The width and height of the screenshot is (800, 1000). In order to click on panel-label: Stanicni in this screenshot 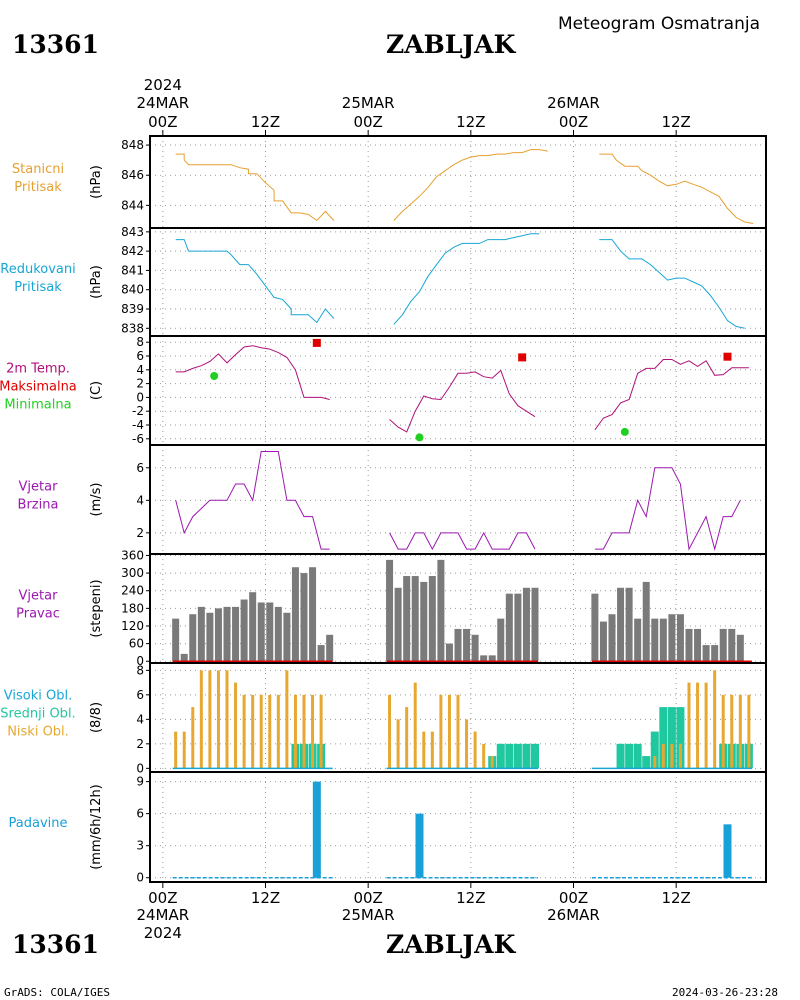, I will do `click(38, 169)`.